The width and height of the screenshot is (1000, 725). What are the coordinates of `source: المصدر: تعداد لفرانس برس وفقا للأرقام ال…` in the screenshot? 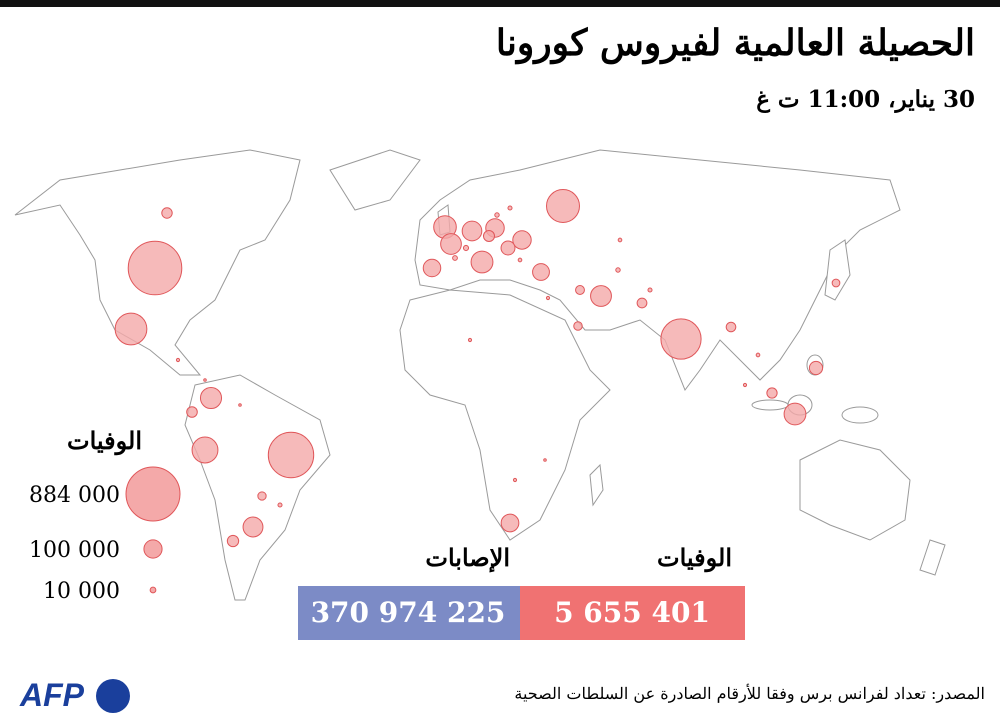 It's located at (749, 693).